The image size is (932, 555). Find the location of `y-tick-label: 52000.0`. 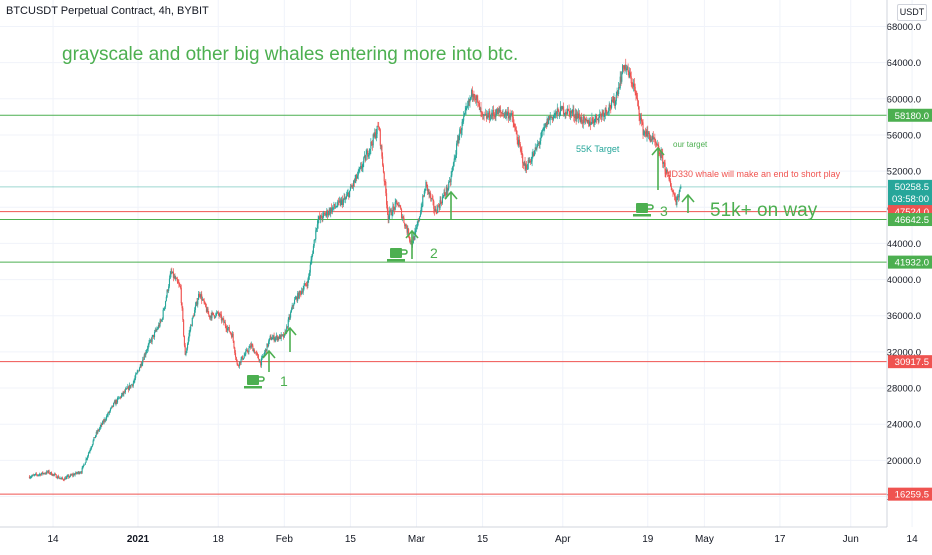

y-tick-label: 52000.0 is located at coordinates (904, 172).